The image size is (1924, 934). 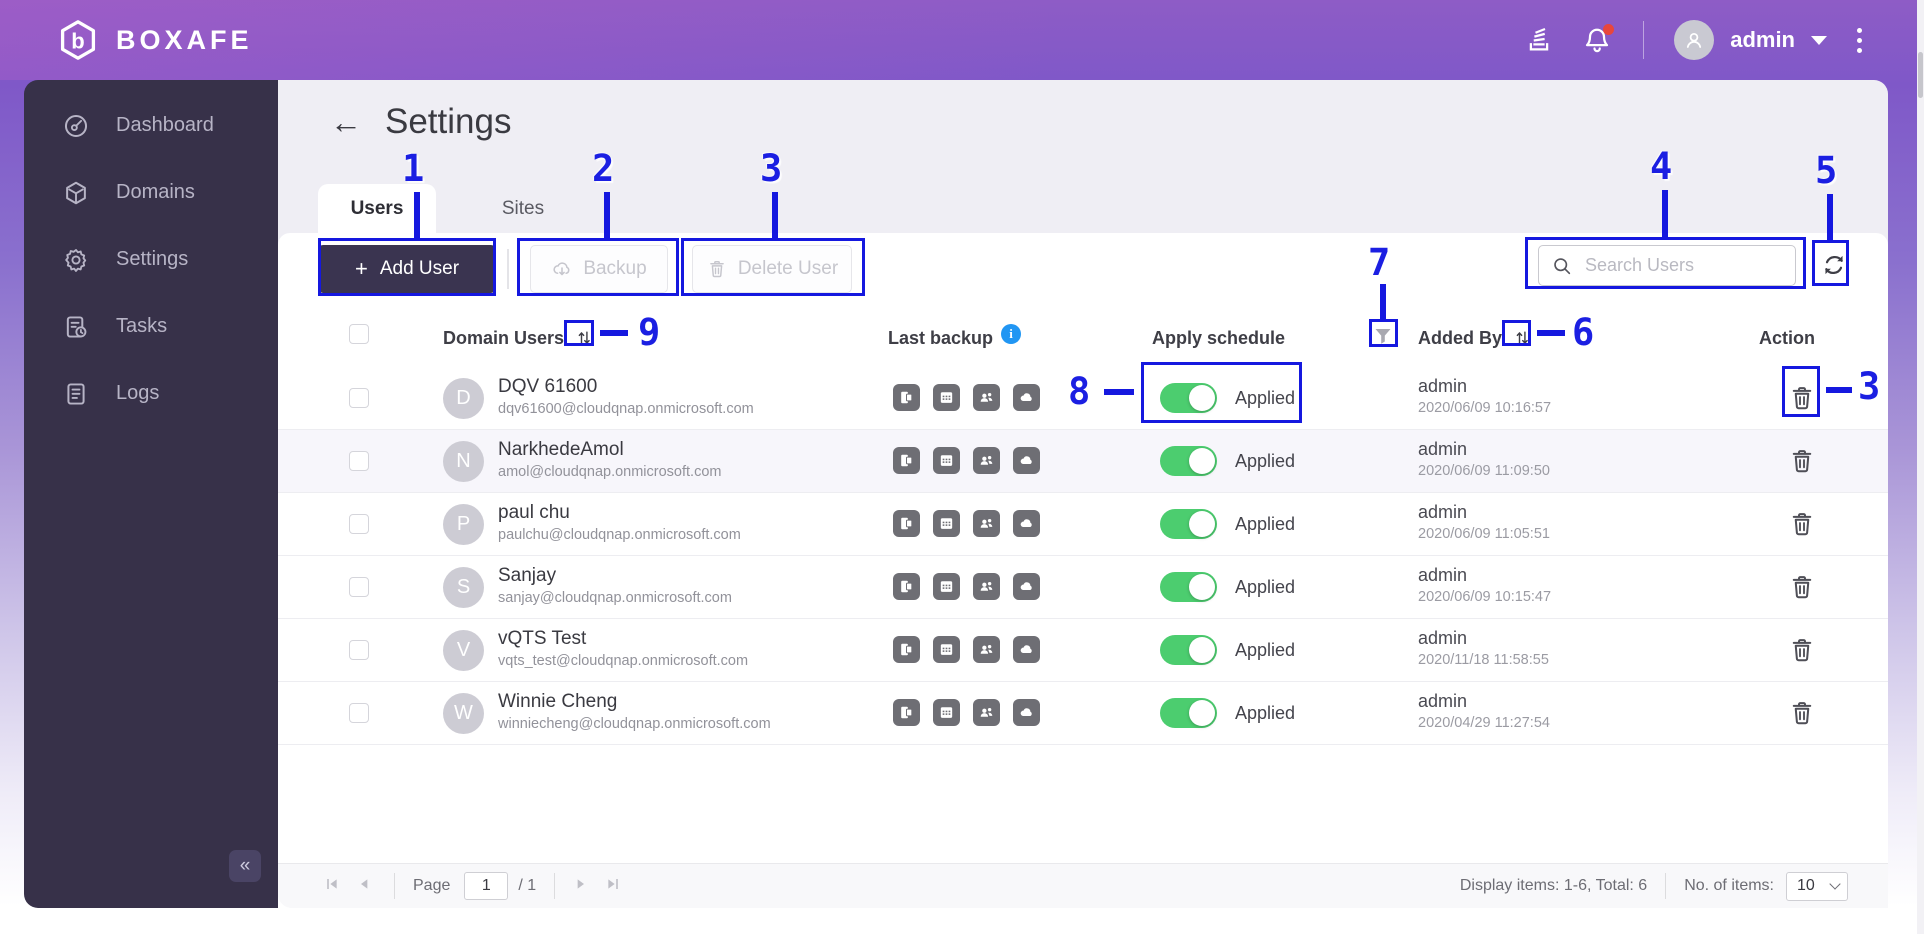 What do you see at coordinates (76, 327) in the screenshot?
I see `task-clock-icon` at bounding box center [76, 327].